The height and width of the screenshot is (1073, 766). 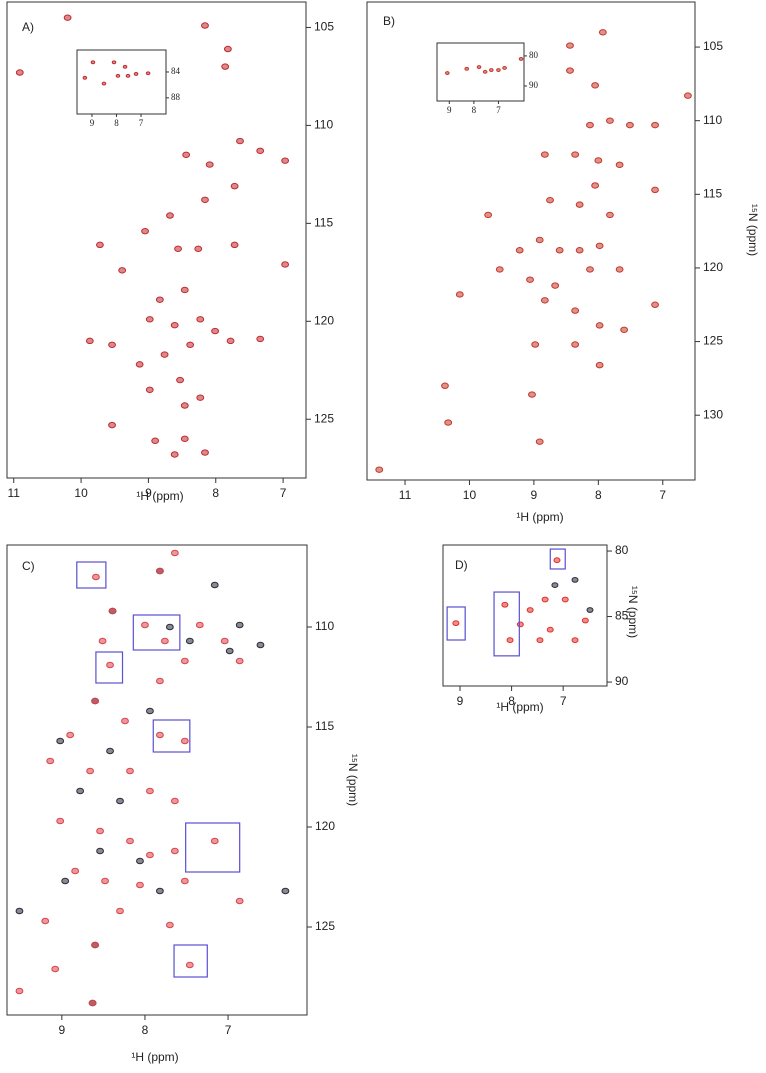 I want to click on y-axis-label: ¹⁵N (ppm), so click(x=633, y=612).